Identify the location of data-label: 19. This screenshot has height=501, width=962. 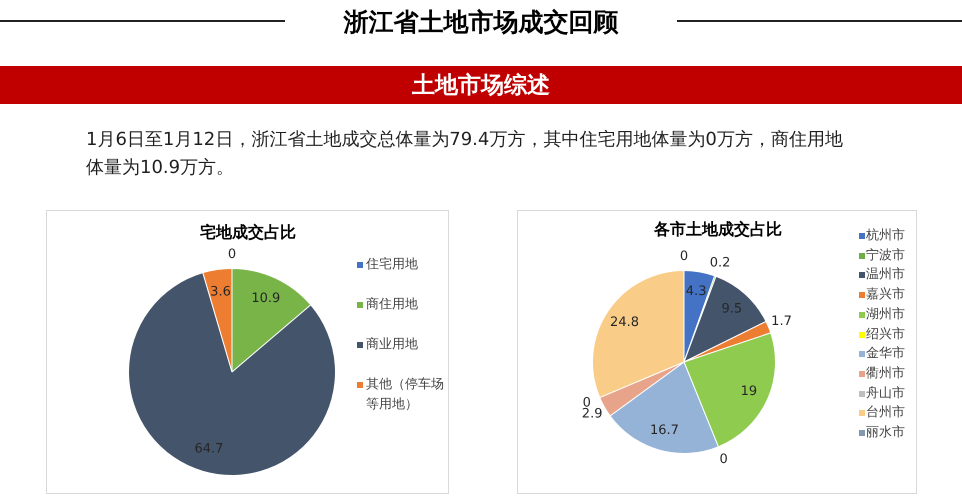
(749, 392).